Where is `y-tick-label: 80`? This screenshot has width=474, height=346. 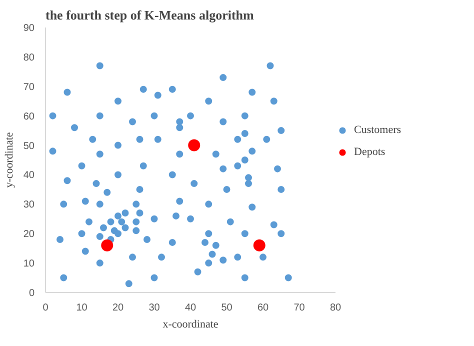 y-tick-label: 80 is located at coordinates (29, 58).